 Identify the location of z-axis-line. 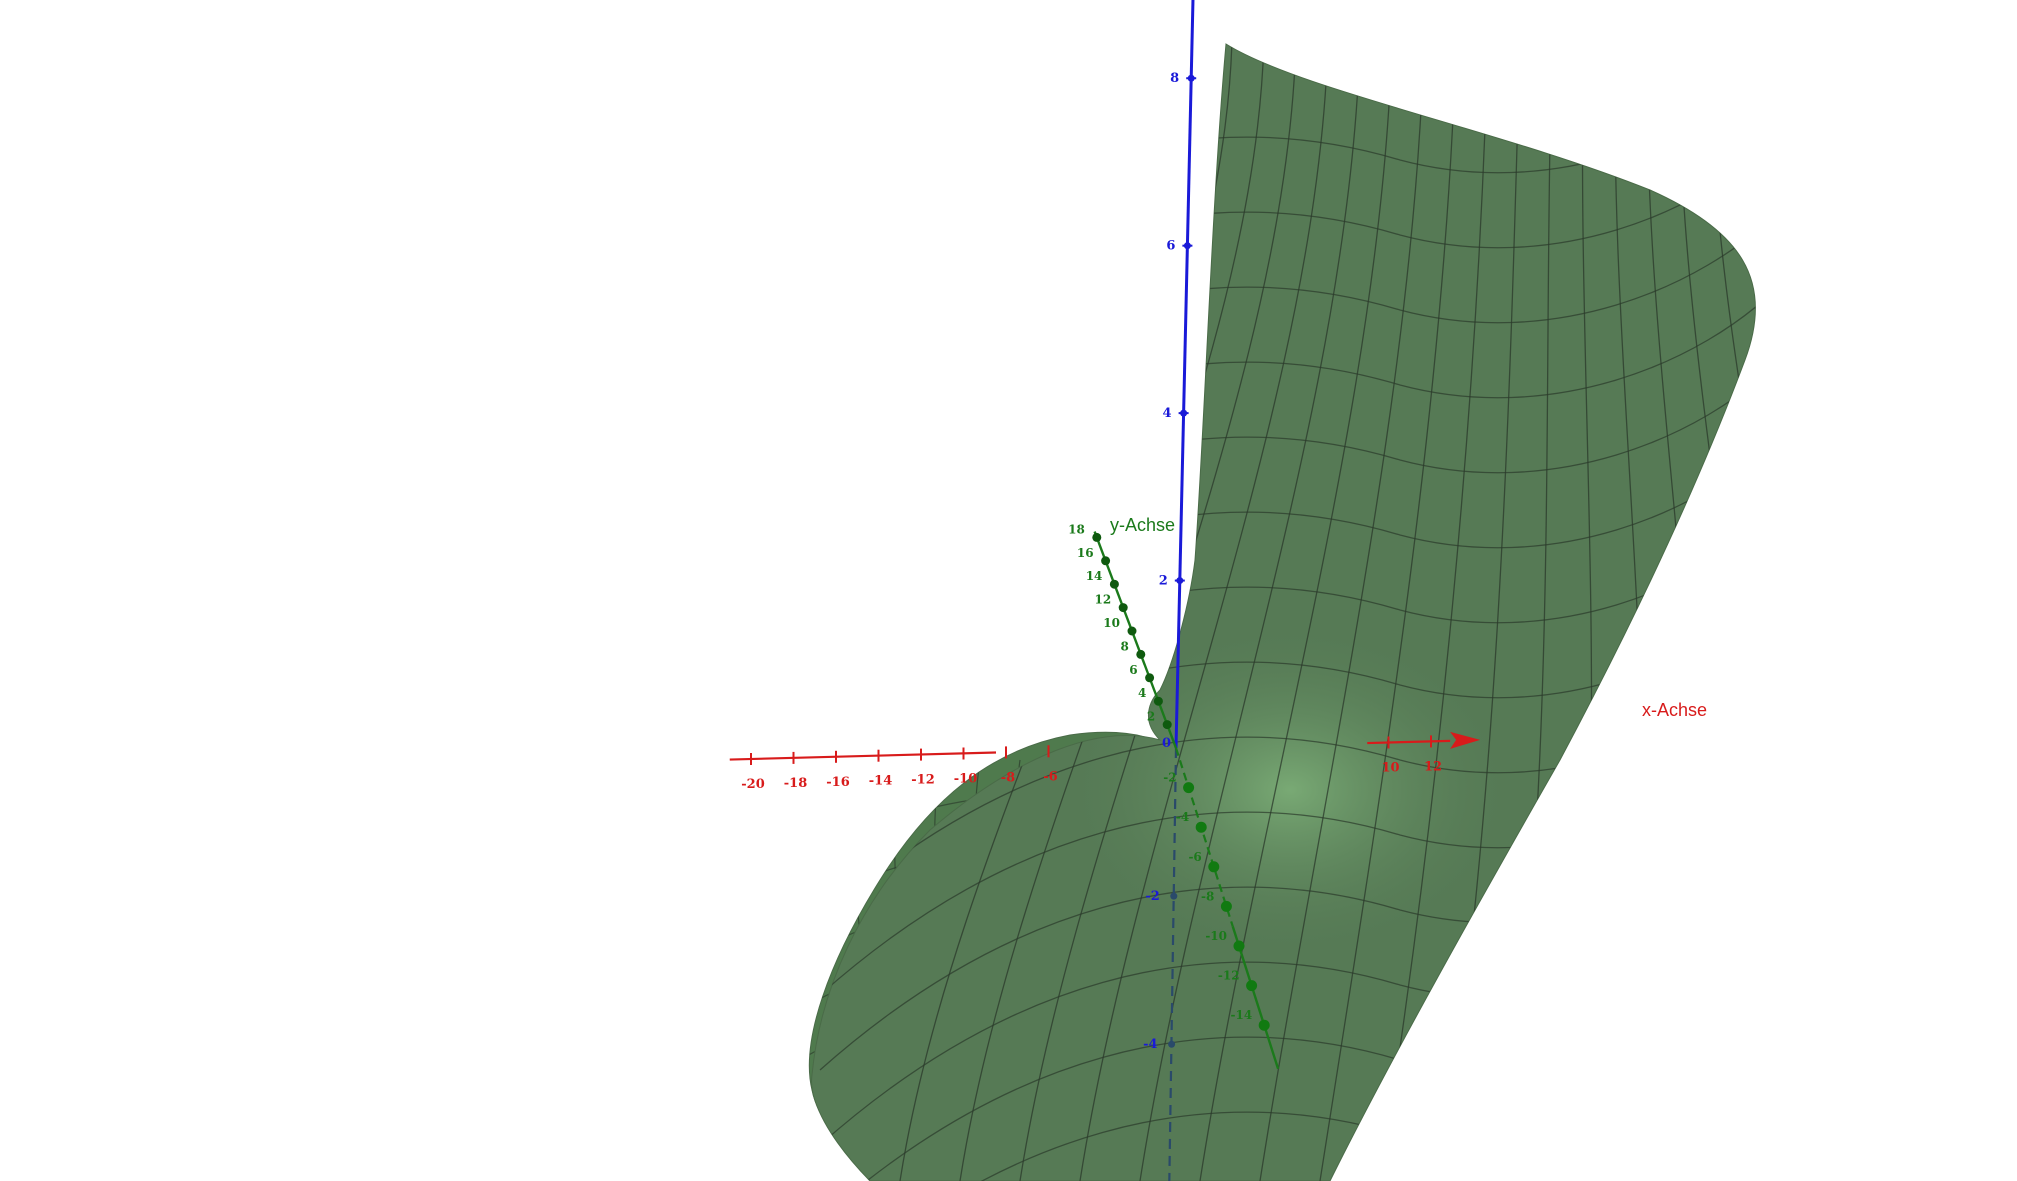
(1184, 374).